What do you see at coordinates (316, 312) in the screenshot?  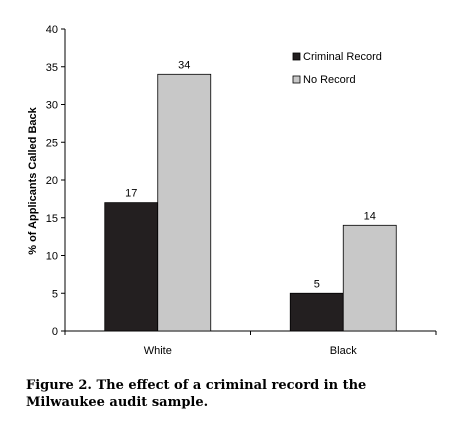 I see `bar-black-criminal-record` at bounding box center [316, 312].